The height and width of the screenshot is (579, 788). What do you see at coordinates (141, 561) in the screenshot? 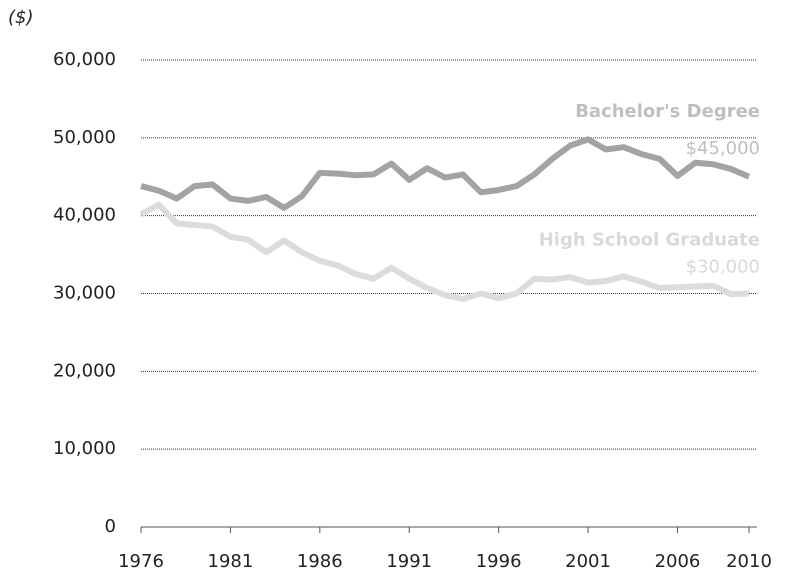
I see `x-tick-label: 1976` at bounding box center [141, 561].